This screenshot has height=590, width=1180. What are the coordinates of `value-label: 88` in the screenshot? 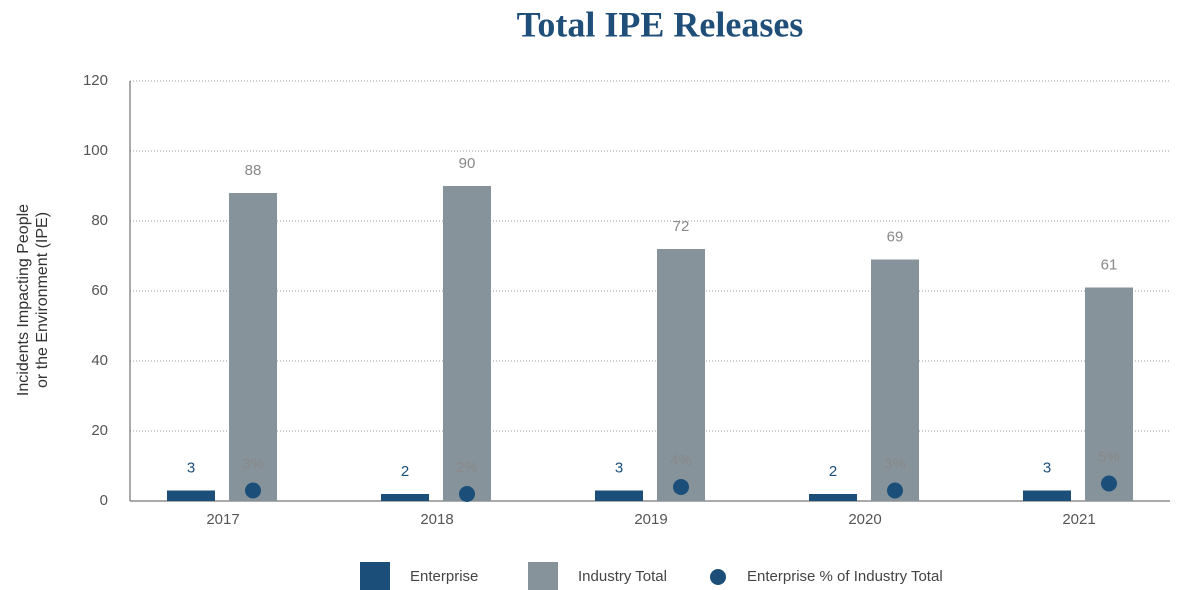 It's located at (253, 170).